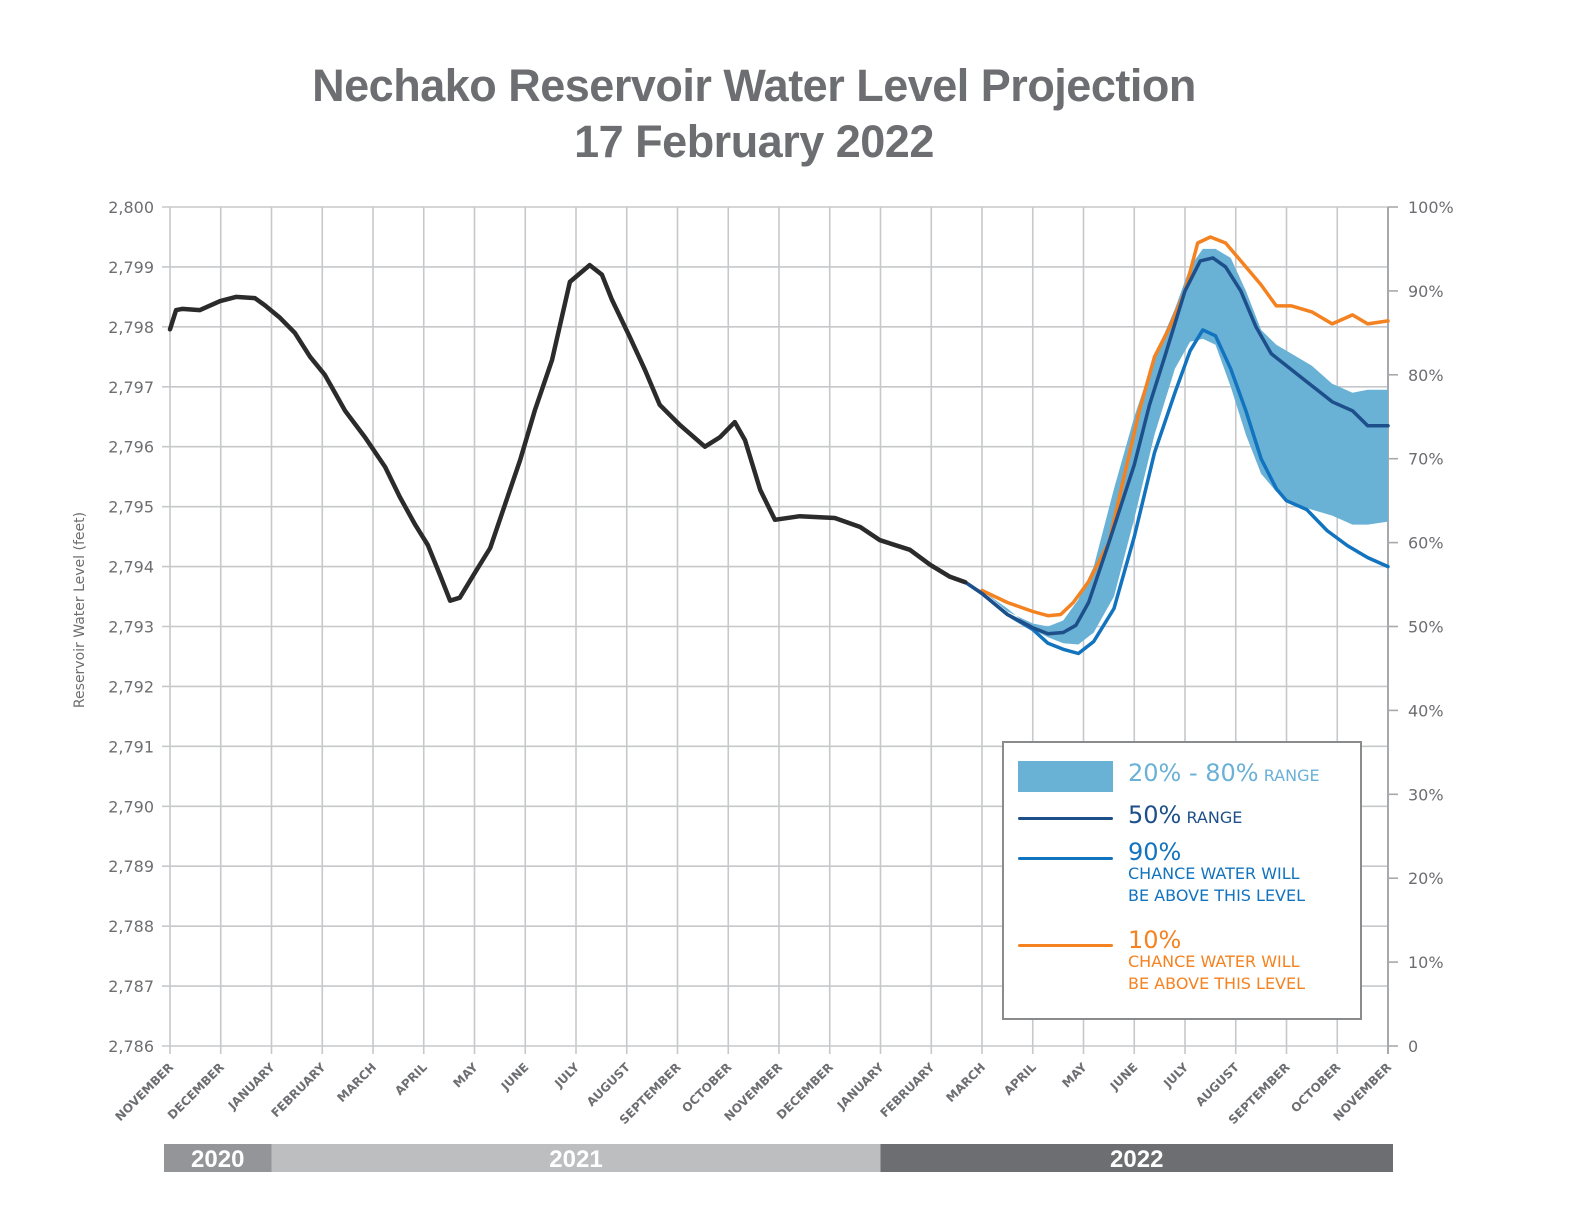 The height and width of the screenshot is (1224, 1584). What do you see at coordinates (1426, 710) in the screenshot?
I see `y2-tick-label: 40%` at bounding box center [1426, 710].